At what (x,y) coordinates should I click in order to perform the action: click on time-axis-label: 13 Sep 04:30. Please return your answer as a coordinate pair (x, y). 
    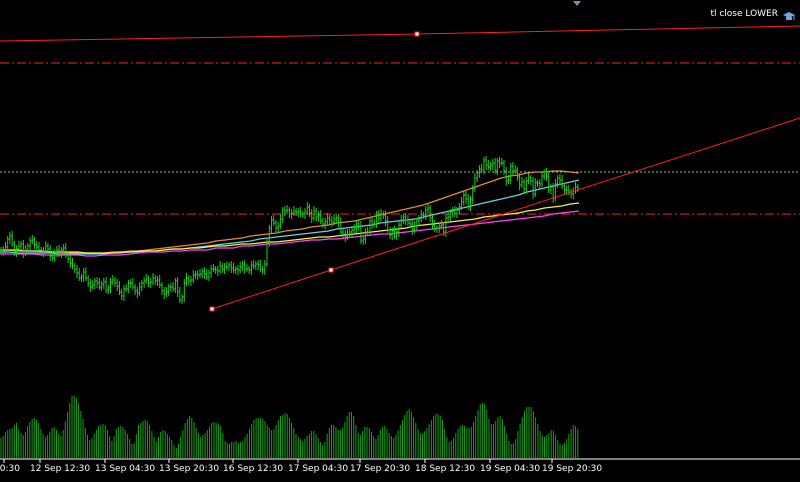
    Looking at the image, I should click on (125, 469).